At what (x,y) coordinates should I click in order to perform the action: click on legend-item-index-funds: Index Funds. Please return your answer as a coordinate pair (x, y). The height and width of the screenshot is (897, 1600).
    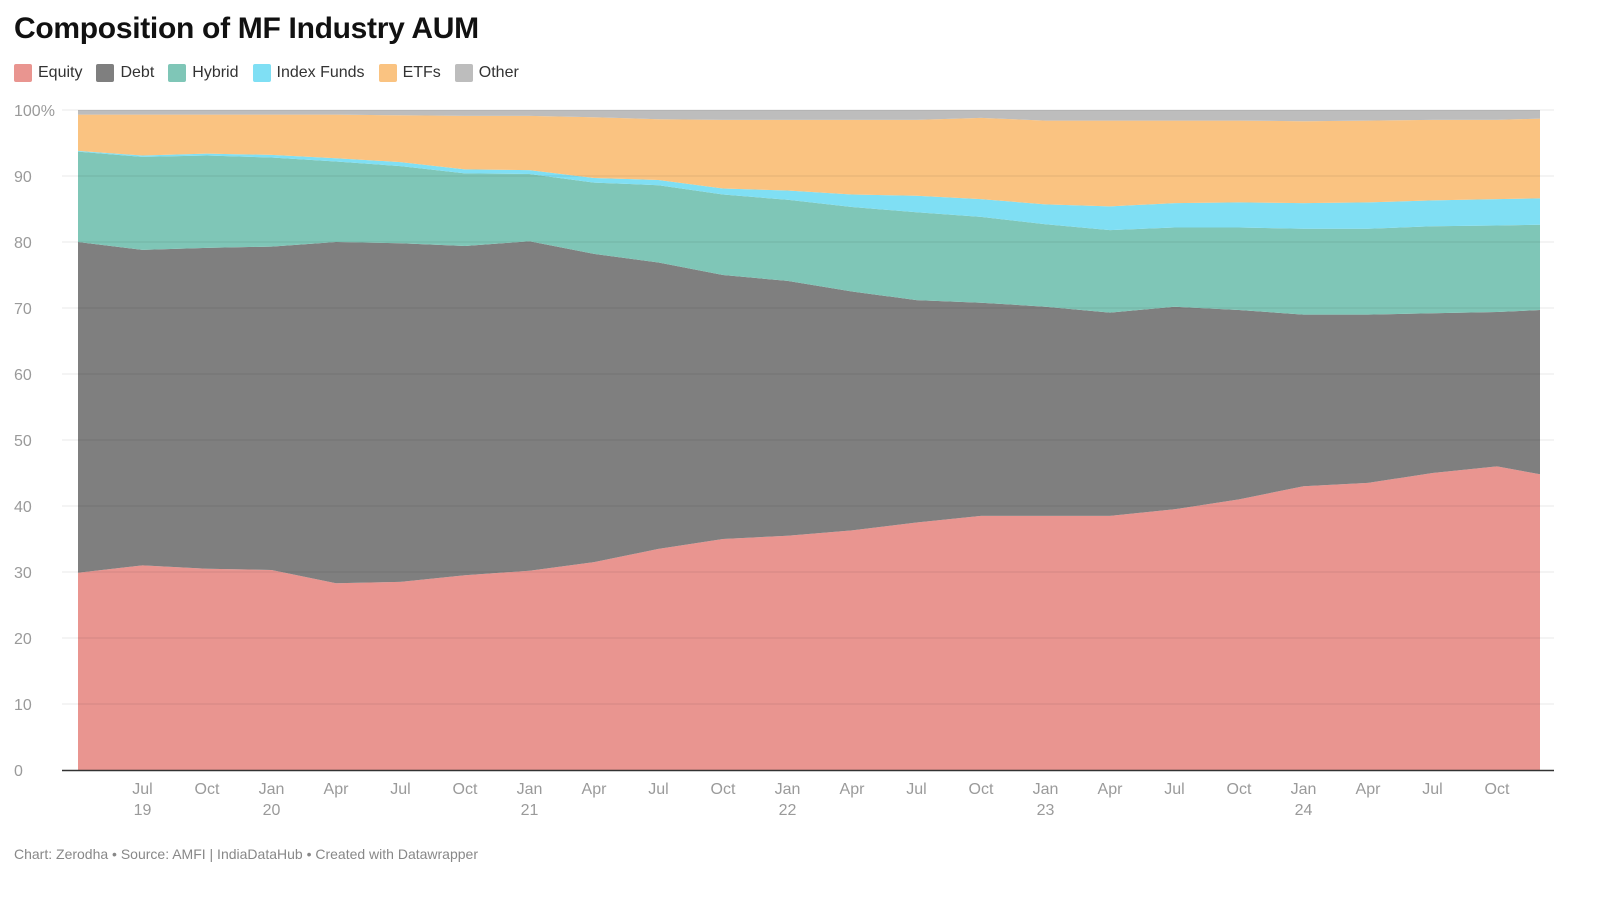
    Looking at the image, I should click on (308, 73).